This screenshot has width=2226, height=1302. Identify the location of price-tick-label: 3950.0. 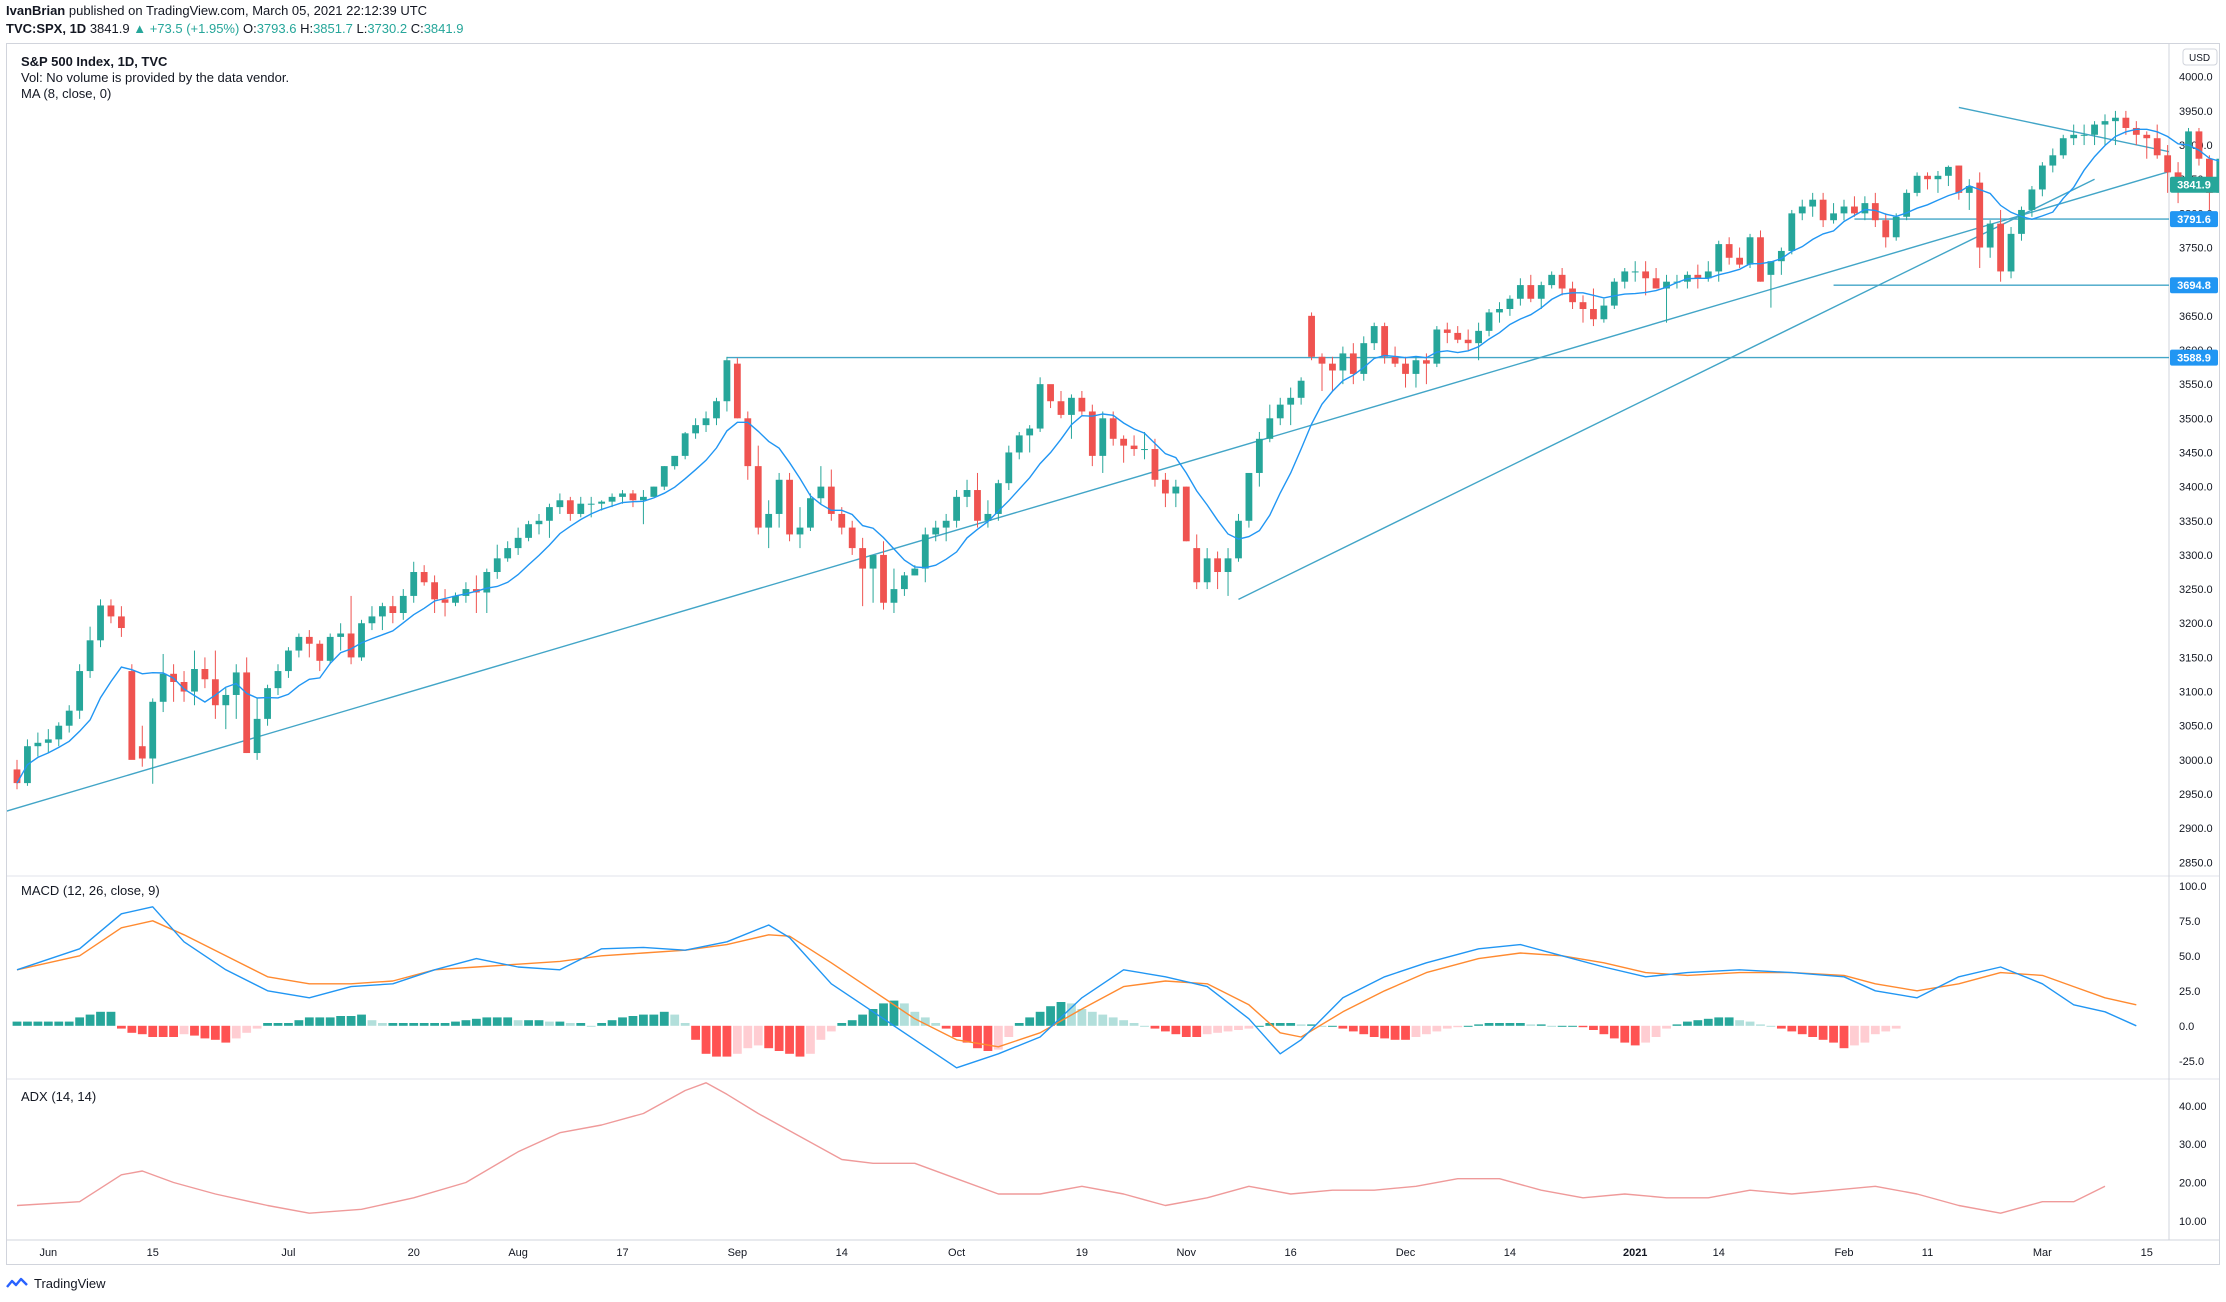
(2196, 112).